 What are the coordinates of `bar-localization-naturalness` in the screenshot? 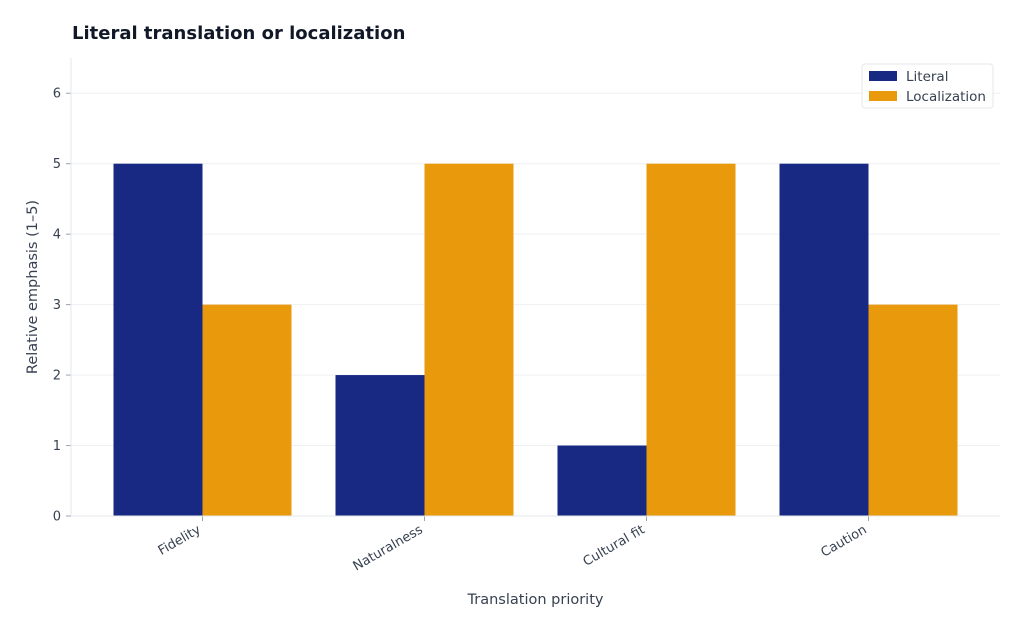 It's located at (469, 339).